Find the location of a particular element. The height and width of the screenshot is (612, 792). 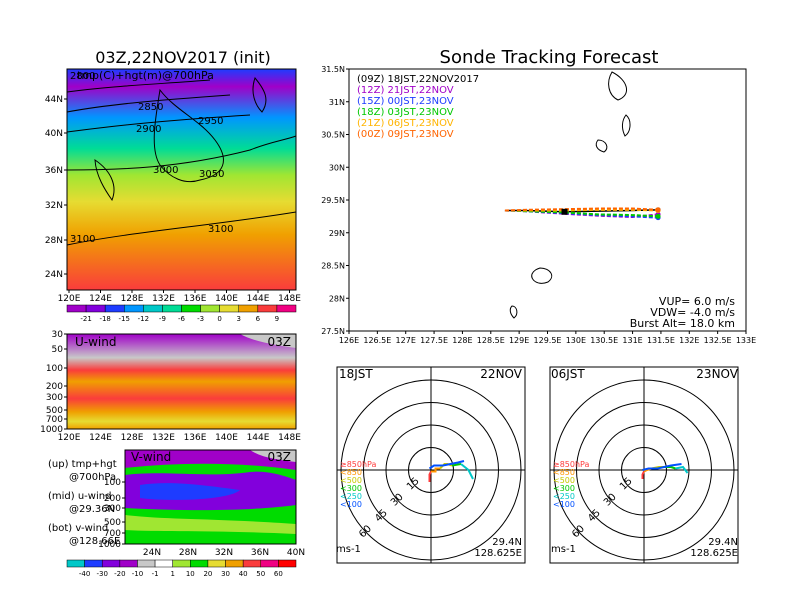

x-tick-label: 133E is located at coordinates (746, 340).